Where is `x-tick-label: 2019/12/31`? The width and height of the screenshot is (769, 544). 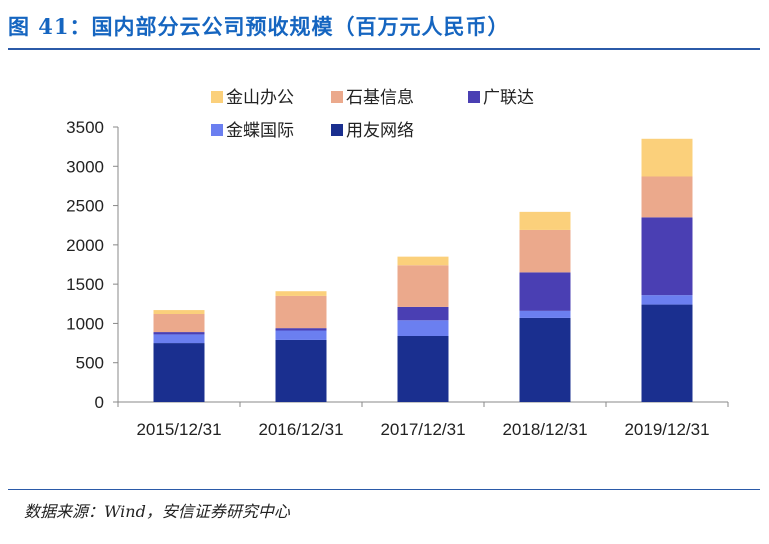
x-tick-label: 2019/12/31 is located at coordinates (666, 429).